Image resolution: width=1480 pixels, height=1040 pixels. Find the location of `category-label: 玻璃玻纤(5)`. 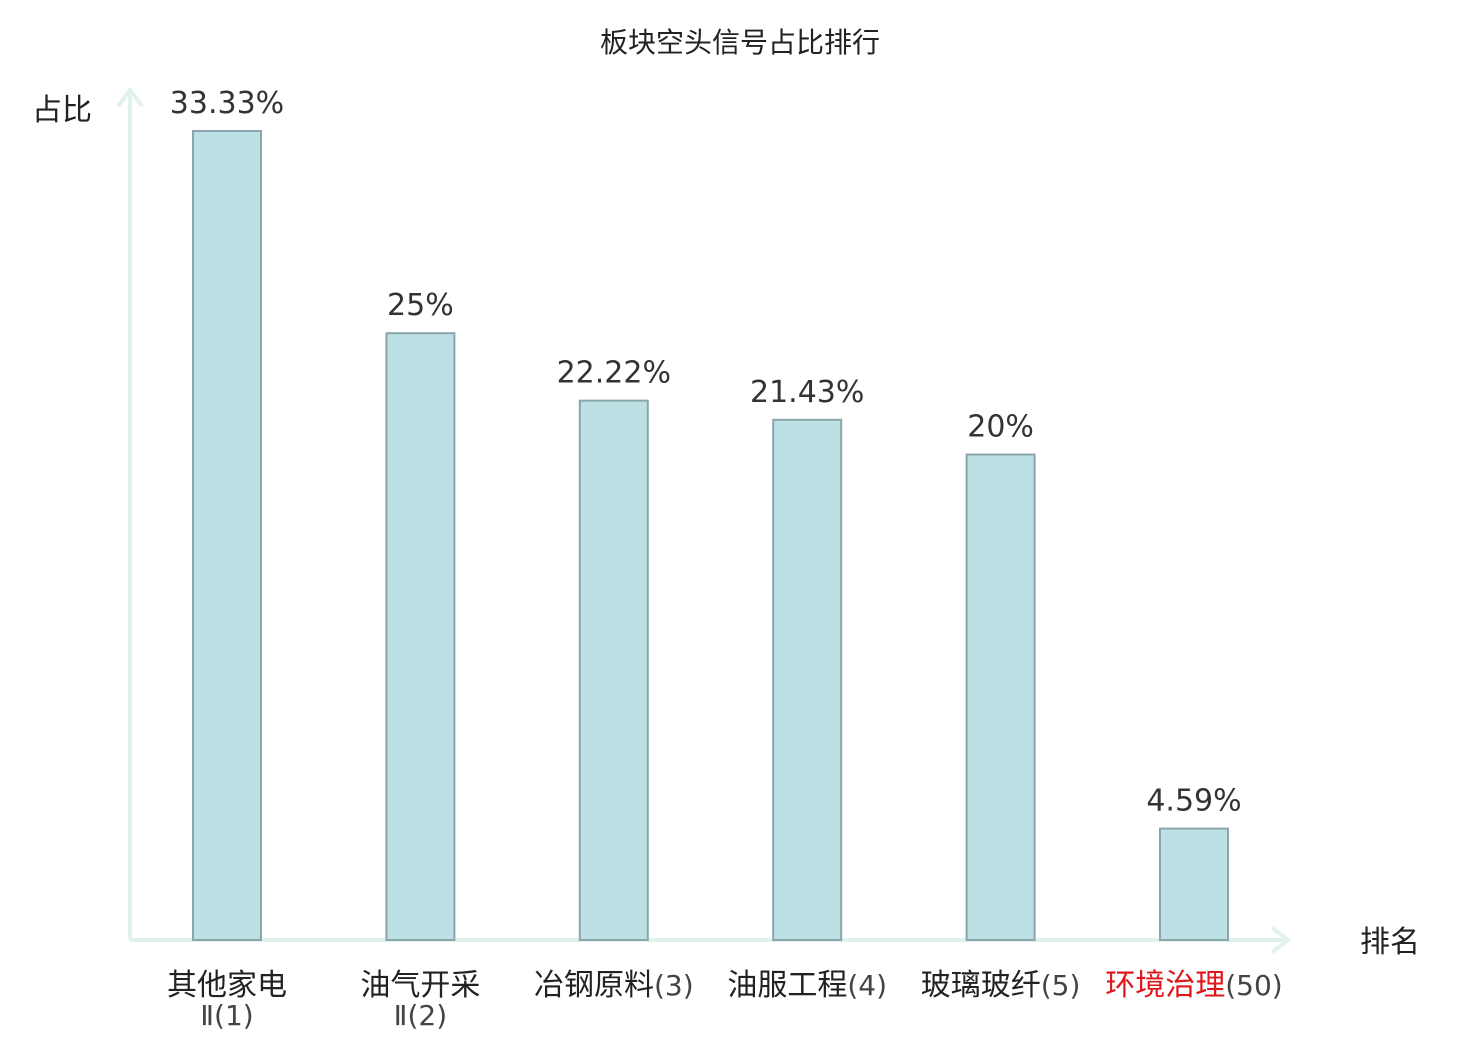

category-label: 玻璃玻纤(5) is located at coordinates (1001, 985).